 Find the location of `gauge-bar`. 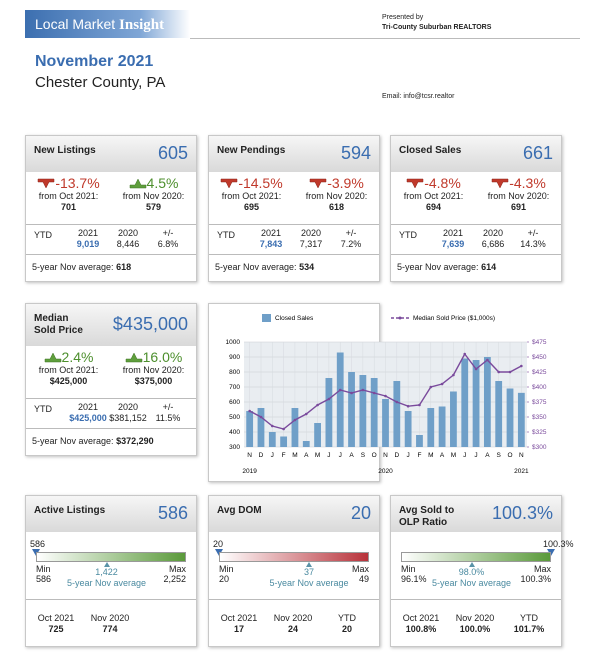

gauge-bar is located at coordinates (111, 557).